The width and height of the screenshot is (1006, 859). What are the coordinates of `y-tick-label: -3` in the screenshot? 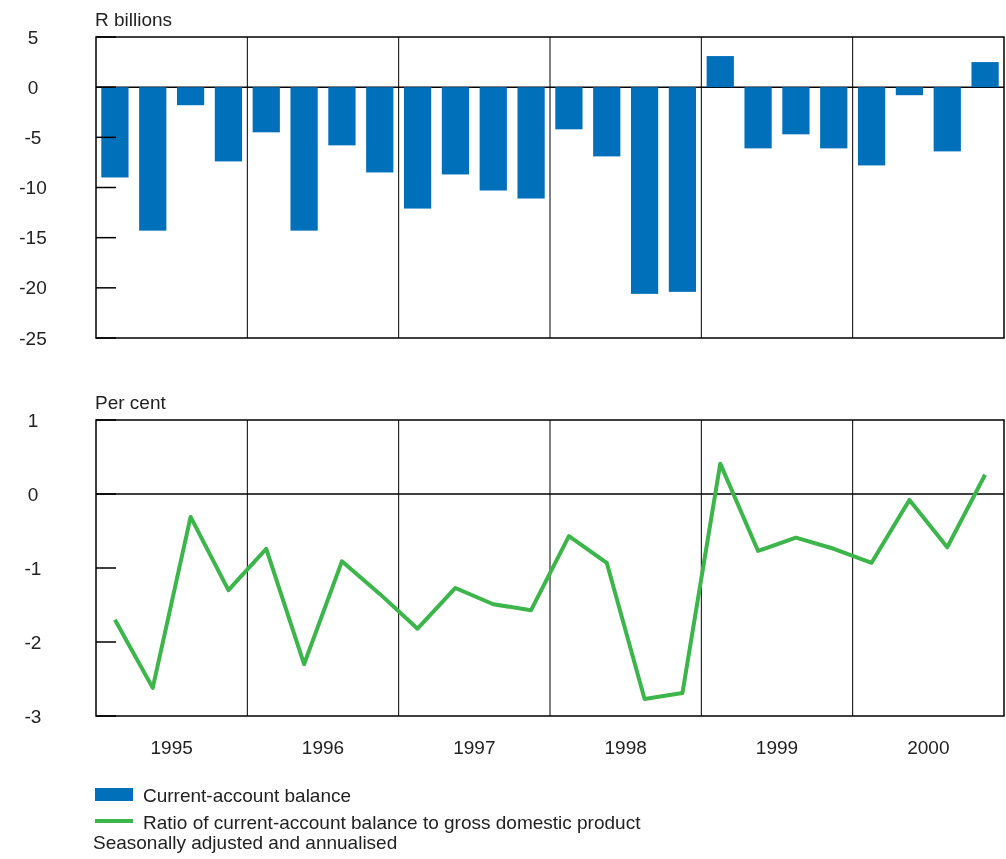 It's located at (33, 716).